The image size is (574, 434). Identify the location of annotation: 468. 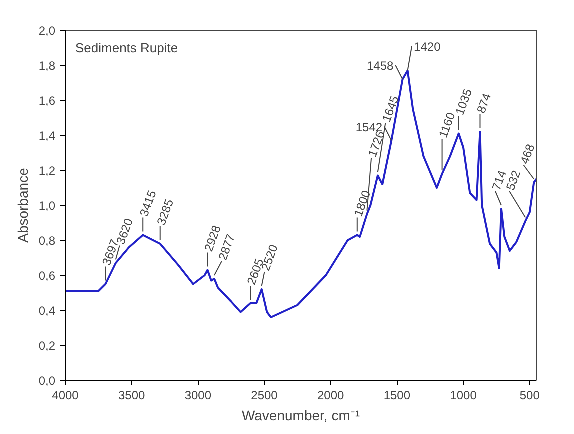
(528, 154).